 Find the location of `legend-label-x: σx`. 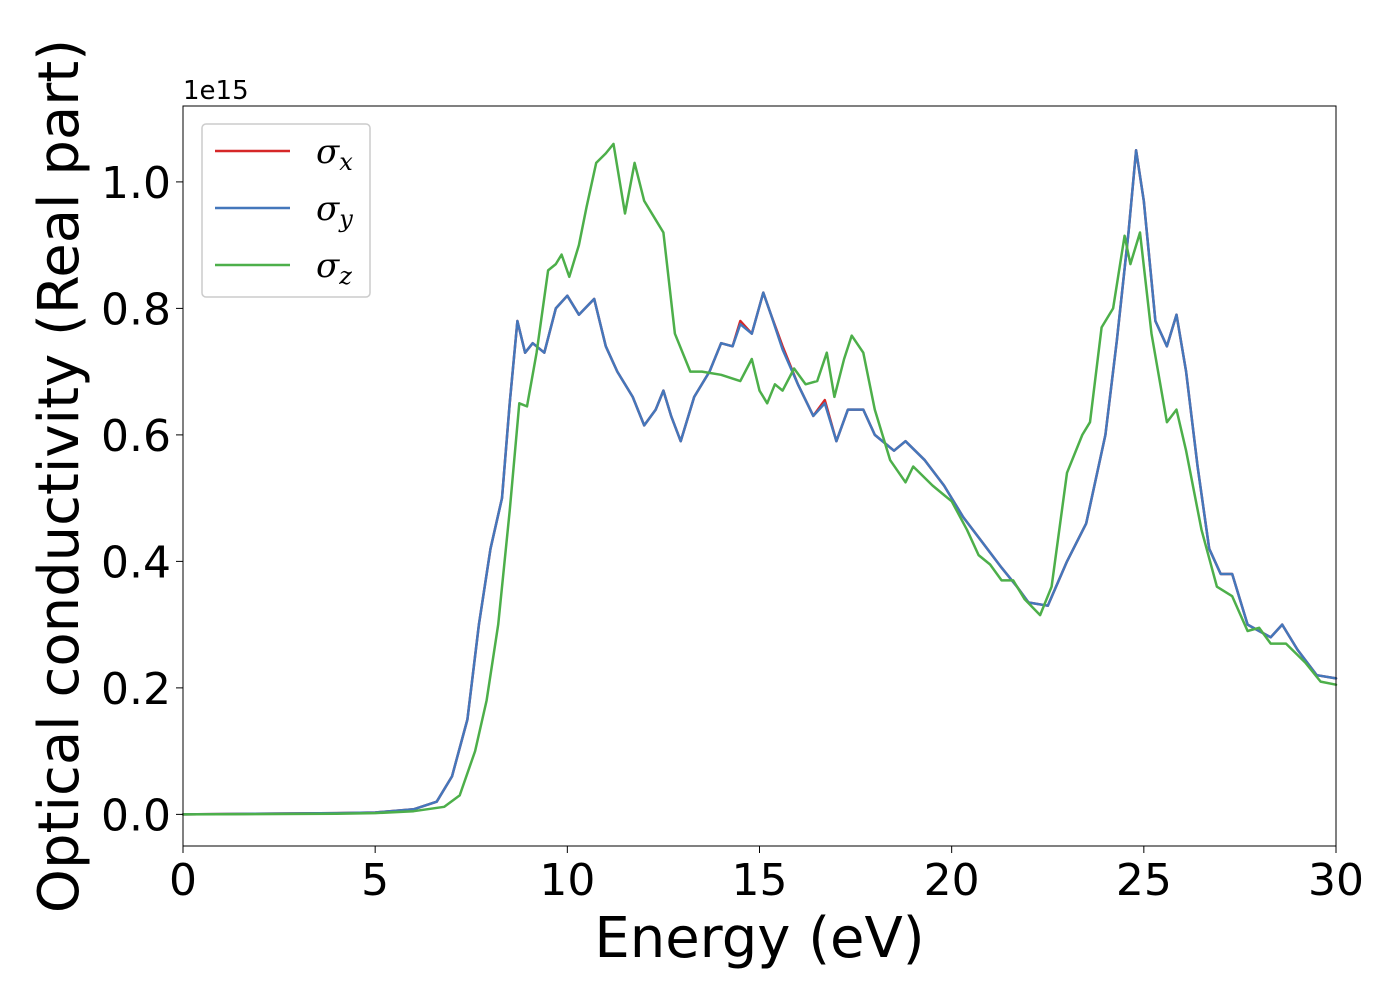

legend-label-x: σx is located at coordinates (334, 154).